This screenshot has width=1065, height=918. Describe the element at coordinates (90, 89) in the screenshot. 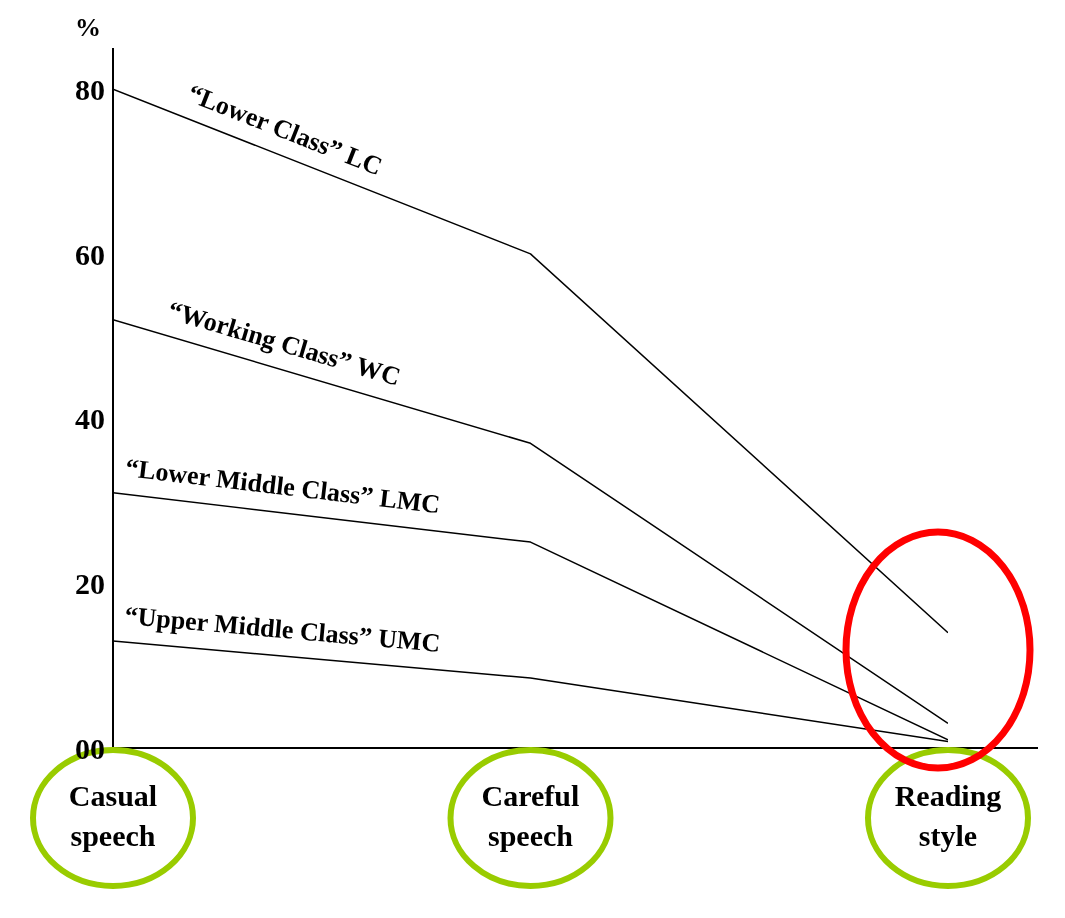

I see `y-tick-label: 80` at that location.